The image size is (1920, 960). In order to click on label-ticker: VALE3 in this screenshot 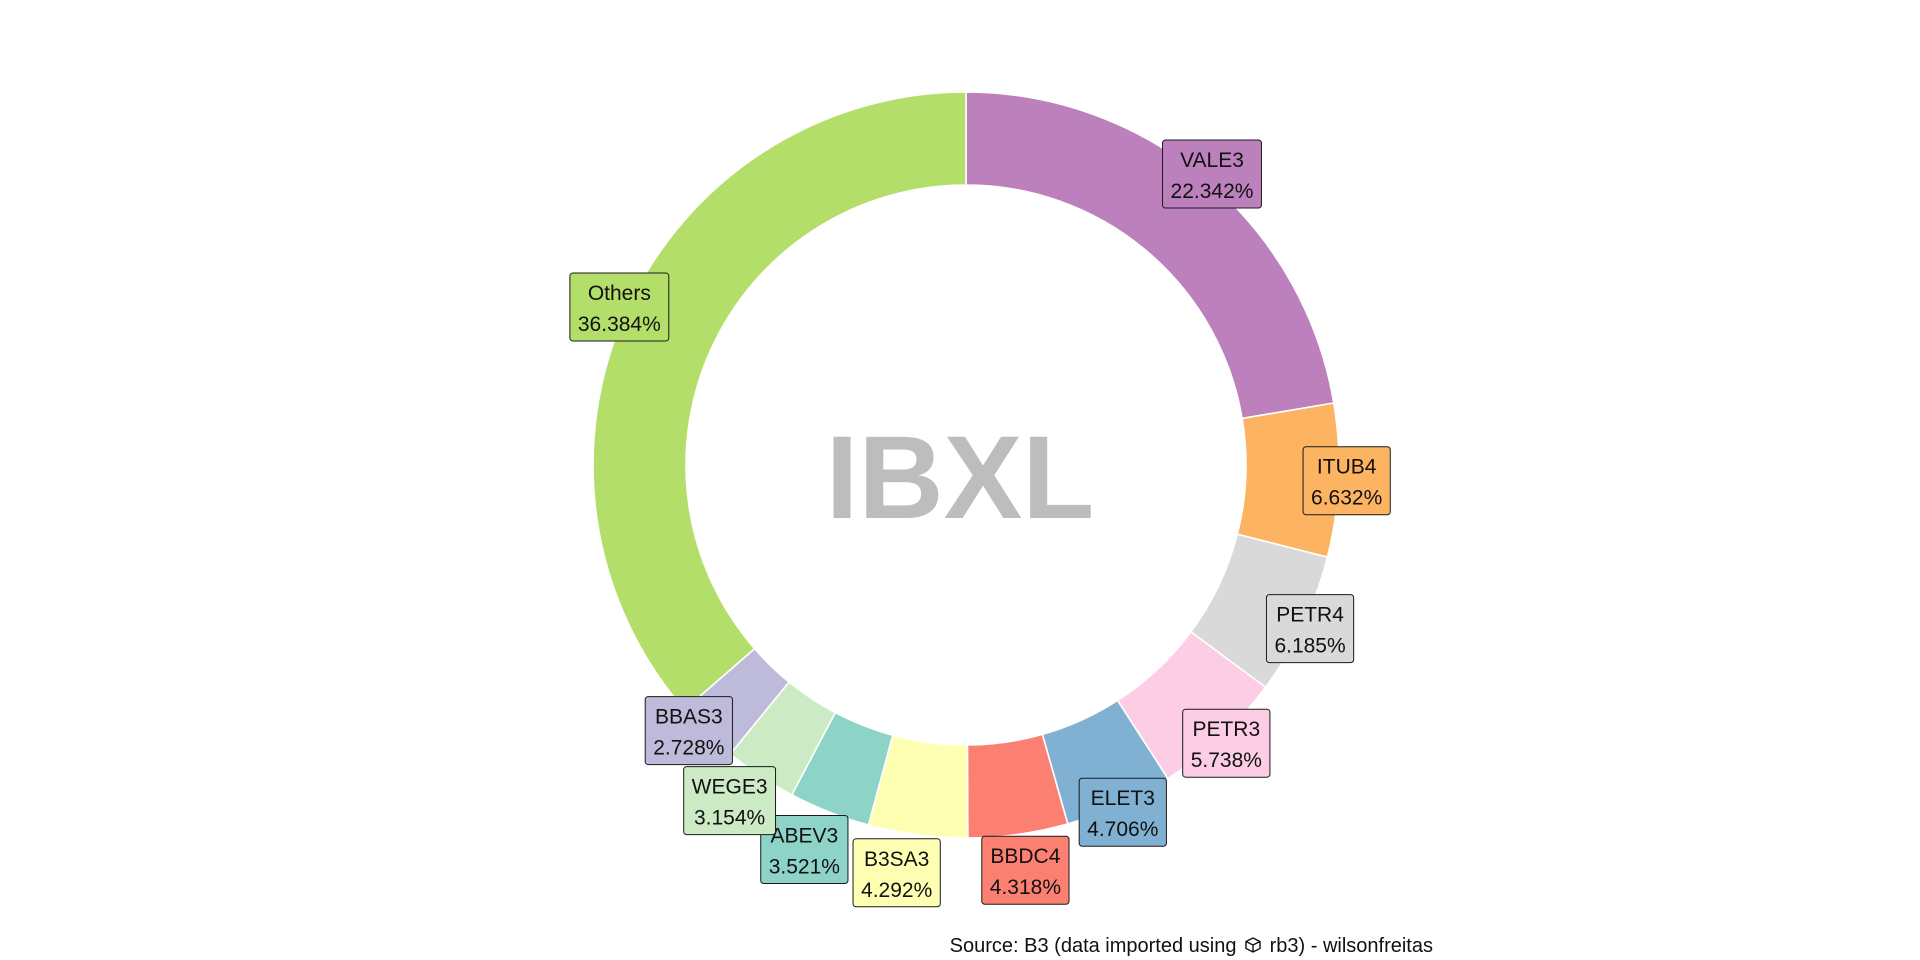, I will do `click(1212, 160)`.